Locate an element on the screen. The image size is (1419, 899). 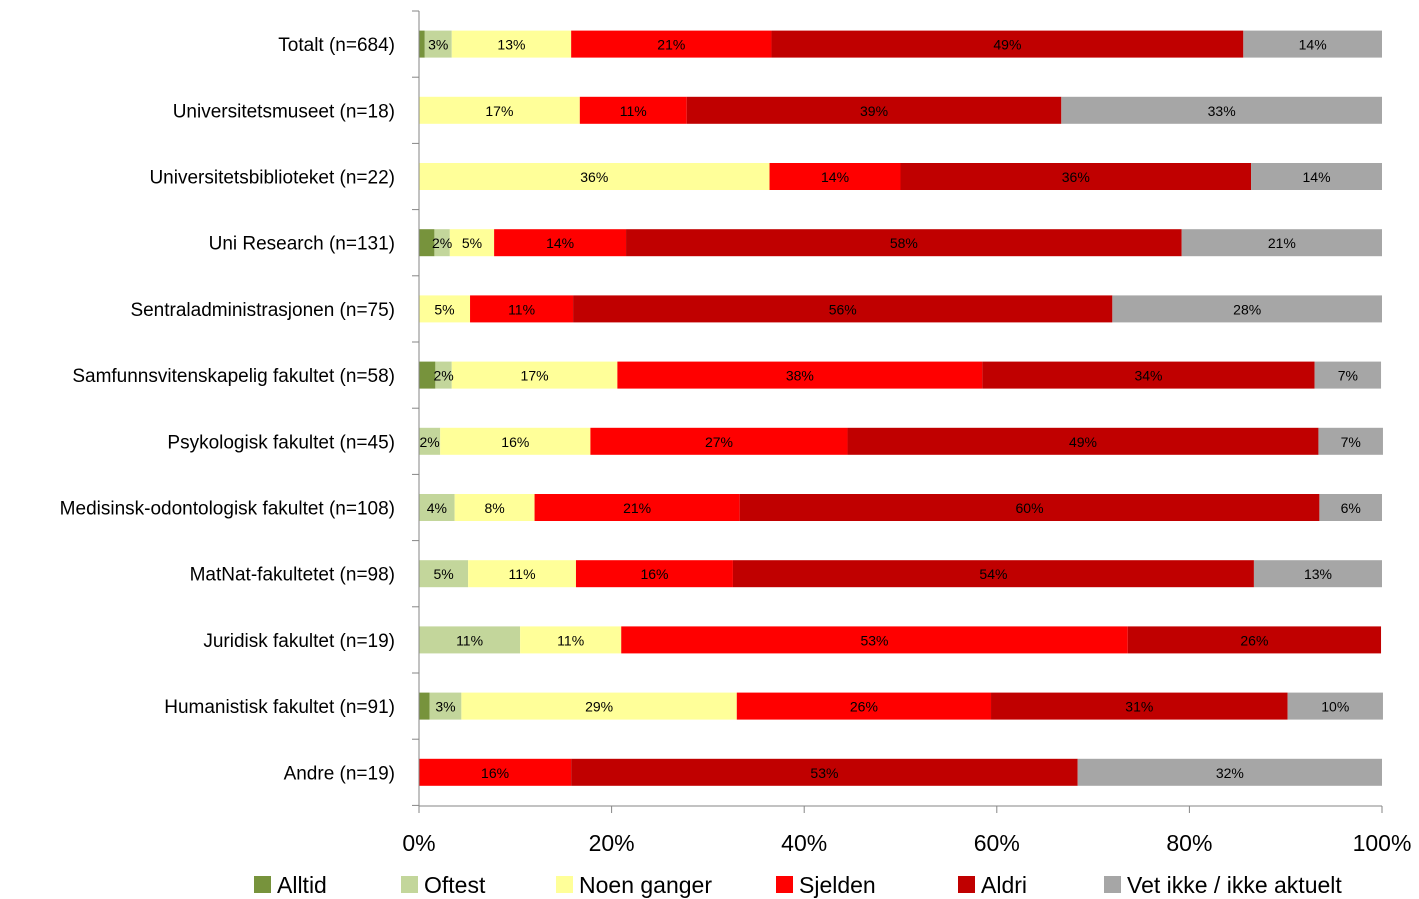
legend-label: Noen ganger is located at coordinates (645, 885).